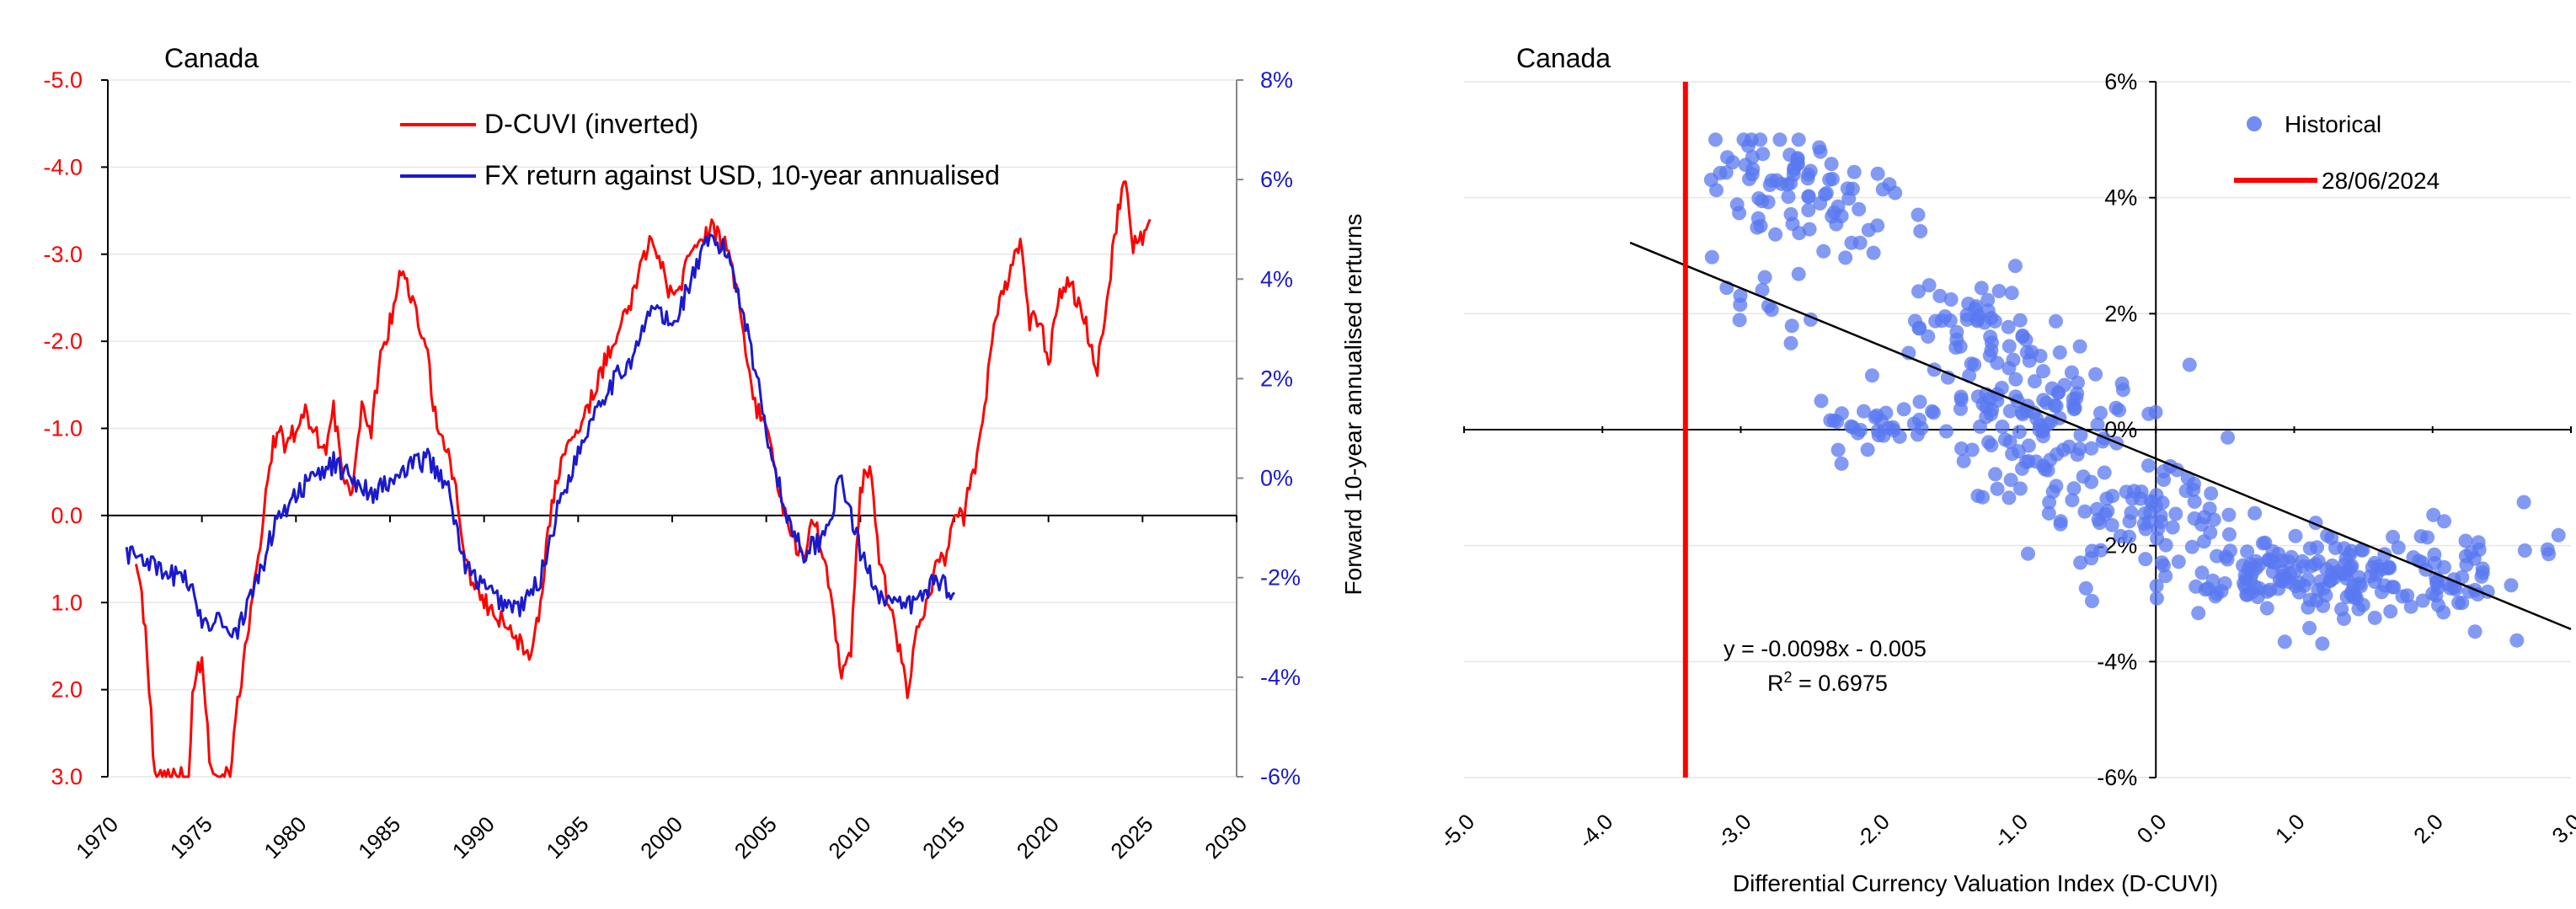  I want to click on legend-label-current: 28/06/2024, so click(2381, 181).